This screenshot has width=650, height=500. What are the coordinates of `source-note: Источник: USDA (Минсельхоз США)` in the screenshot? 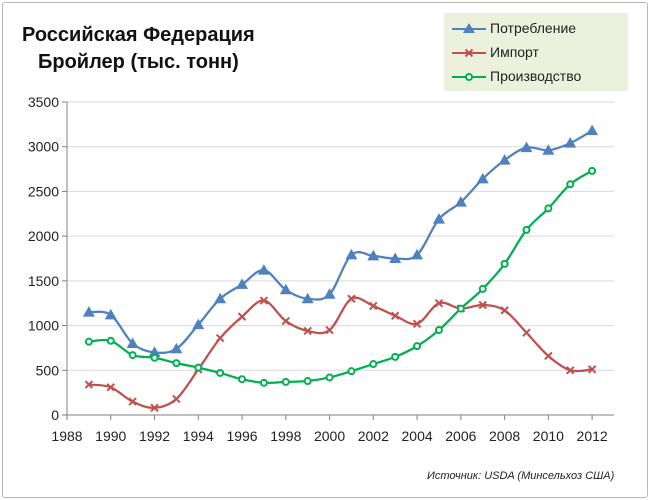 It's located at (521, 476).